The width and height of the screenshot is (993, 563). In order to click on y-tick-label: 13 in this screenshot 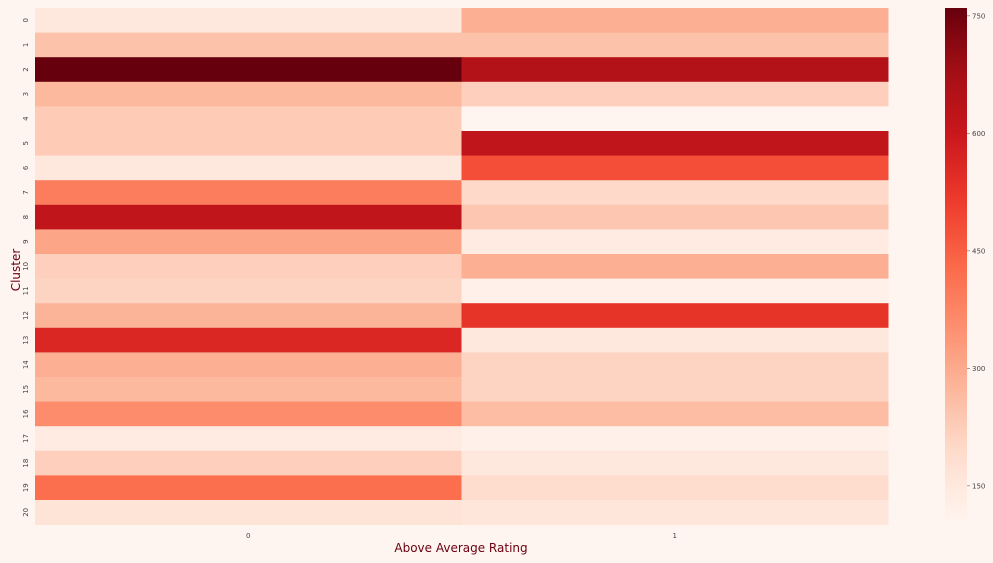, I will do `click(26, 340)`.